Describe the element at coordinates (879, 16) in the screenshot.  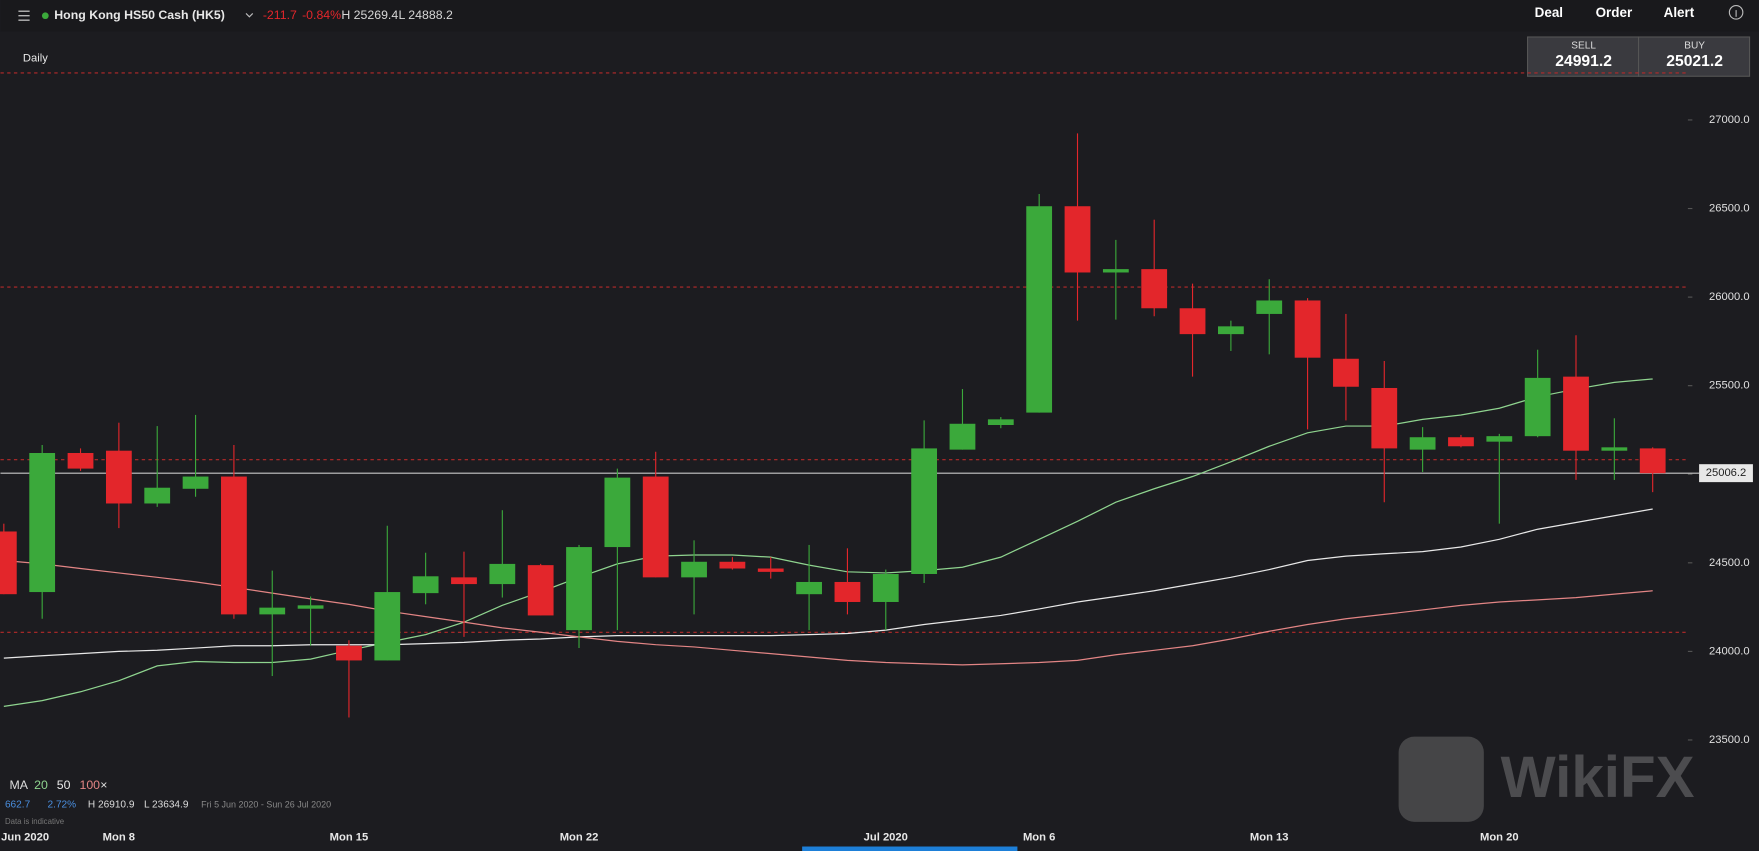
I see `top-bar` at that location.